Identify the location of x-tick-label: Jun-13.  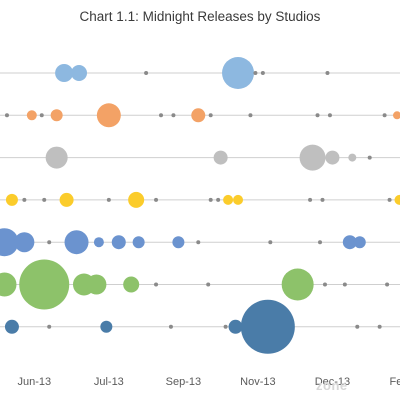
(34, 382).